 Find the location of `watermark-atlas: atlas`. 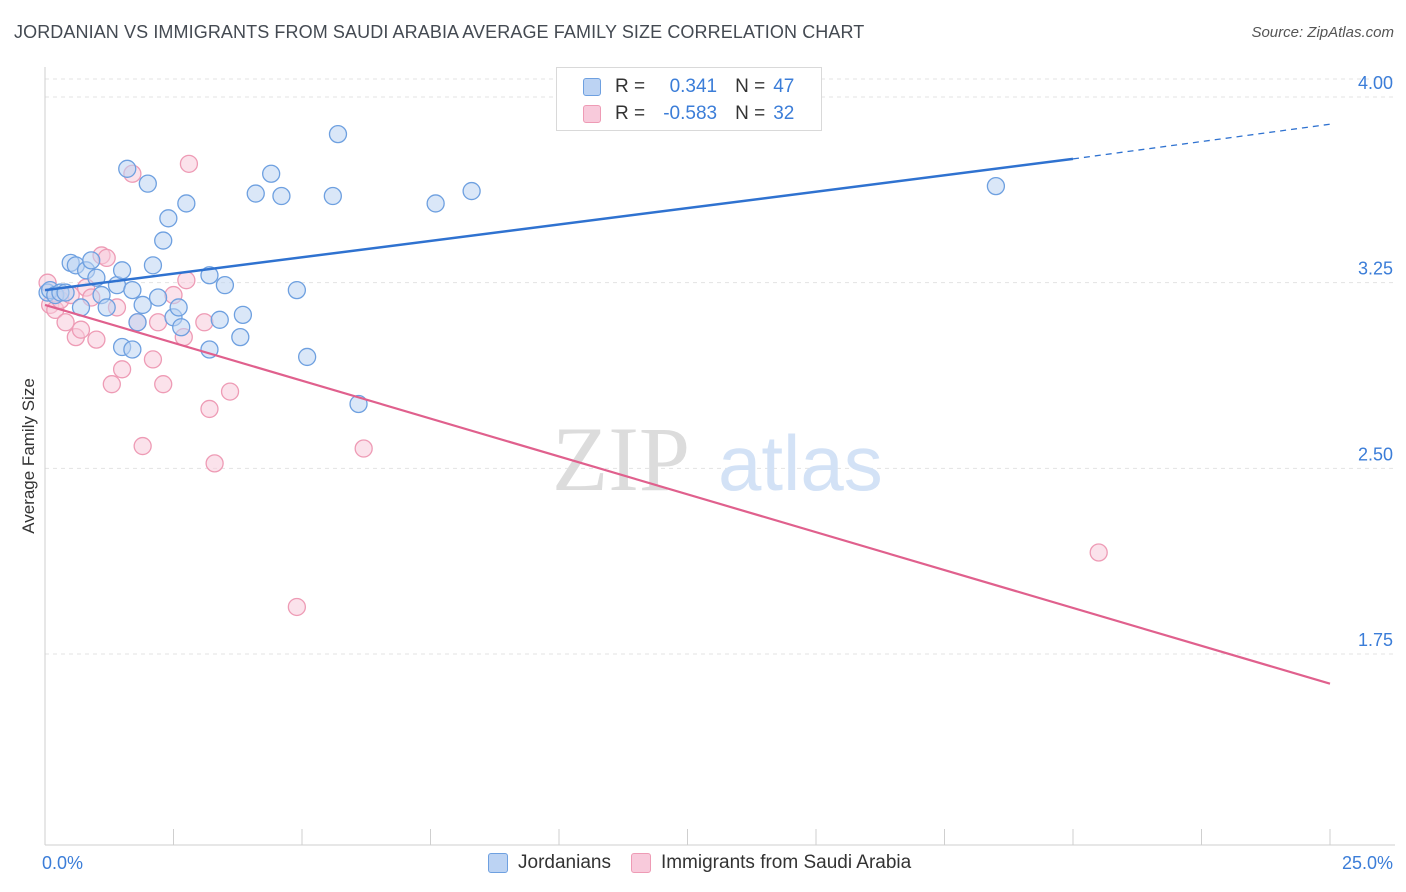

watermark-atlas: atlas is located at coordinates (800, 463).